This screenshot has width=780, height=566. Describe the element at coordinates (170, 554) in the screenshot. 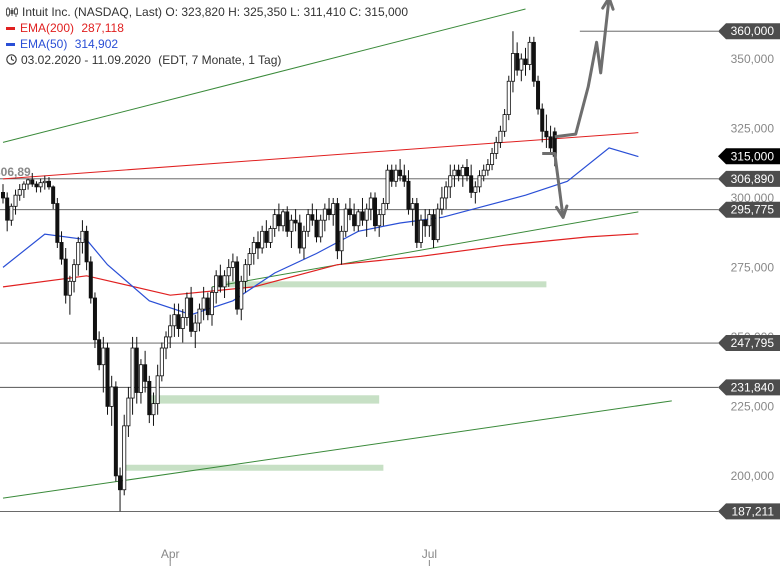

I see `x-tick-label-0: Apr` at that location.